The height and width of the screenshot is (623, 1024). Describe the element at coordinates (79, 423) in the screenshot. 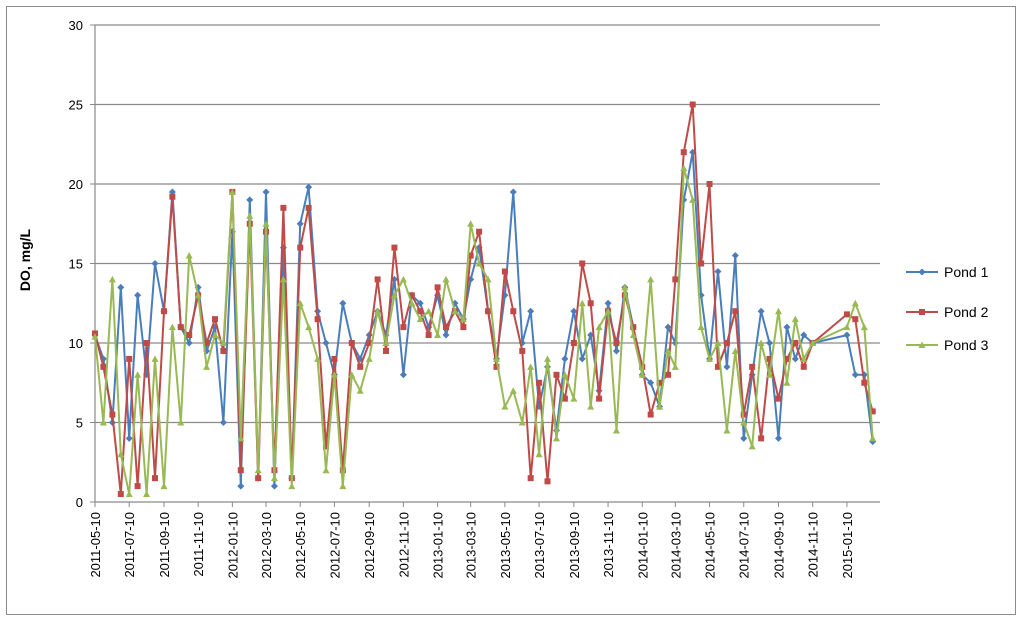

I see `y-tick-label: 5` at that location.